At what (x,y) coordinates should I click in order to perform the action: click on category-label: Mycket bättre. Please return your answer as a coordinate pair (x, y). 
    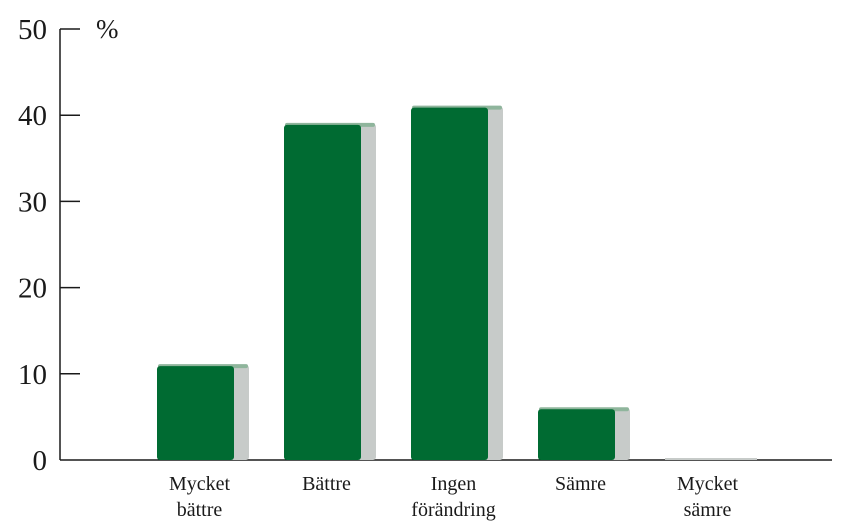
    Looking at the image, I should click on (200, 497).